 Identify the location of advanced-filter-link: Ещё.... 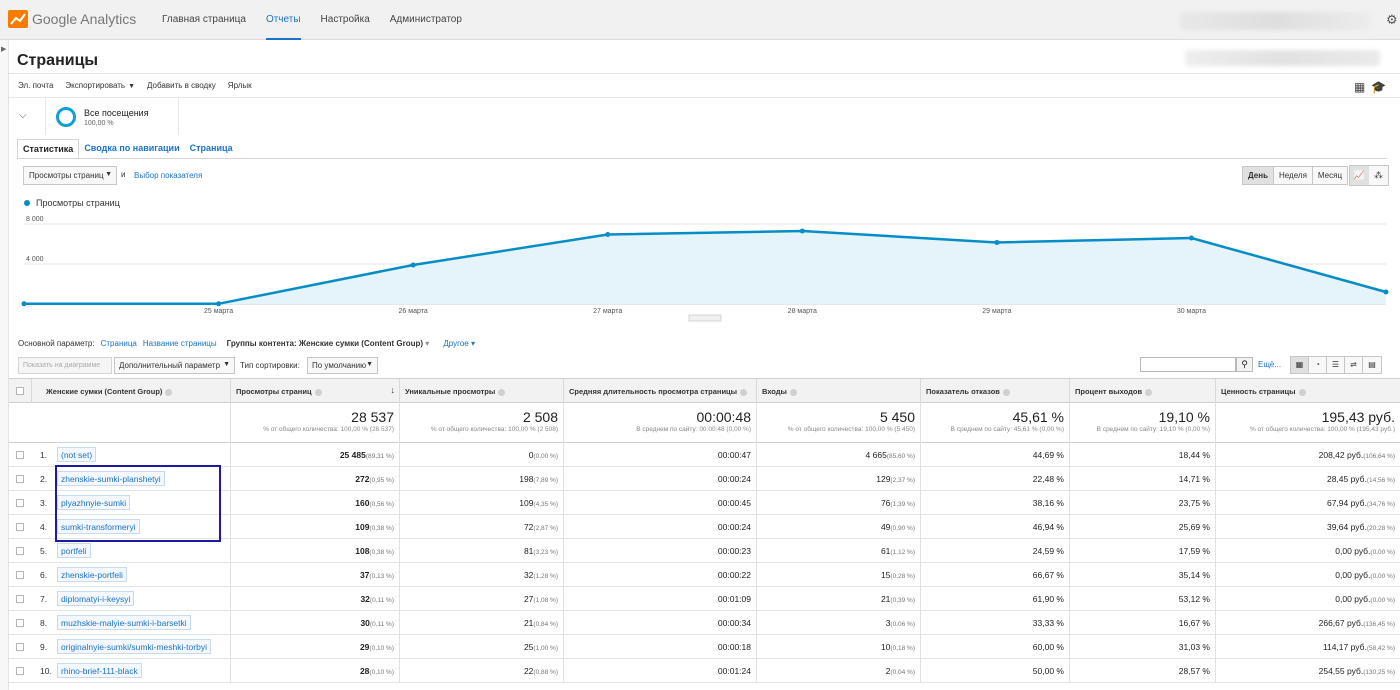
(1270, 364).